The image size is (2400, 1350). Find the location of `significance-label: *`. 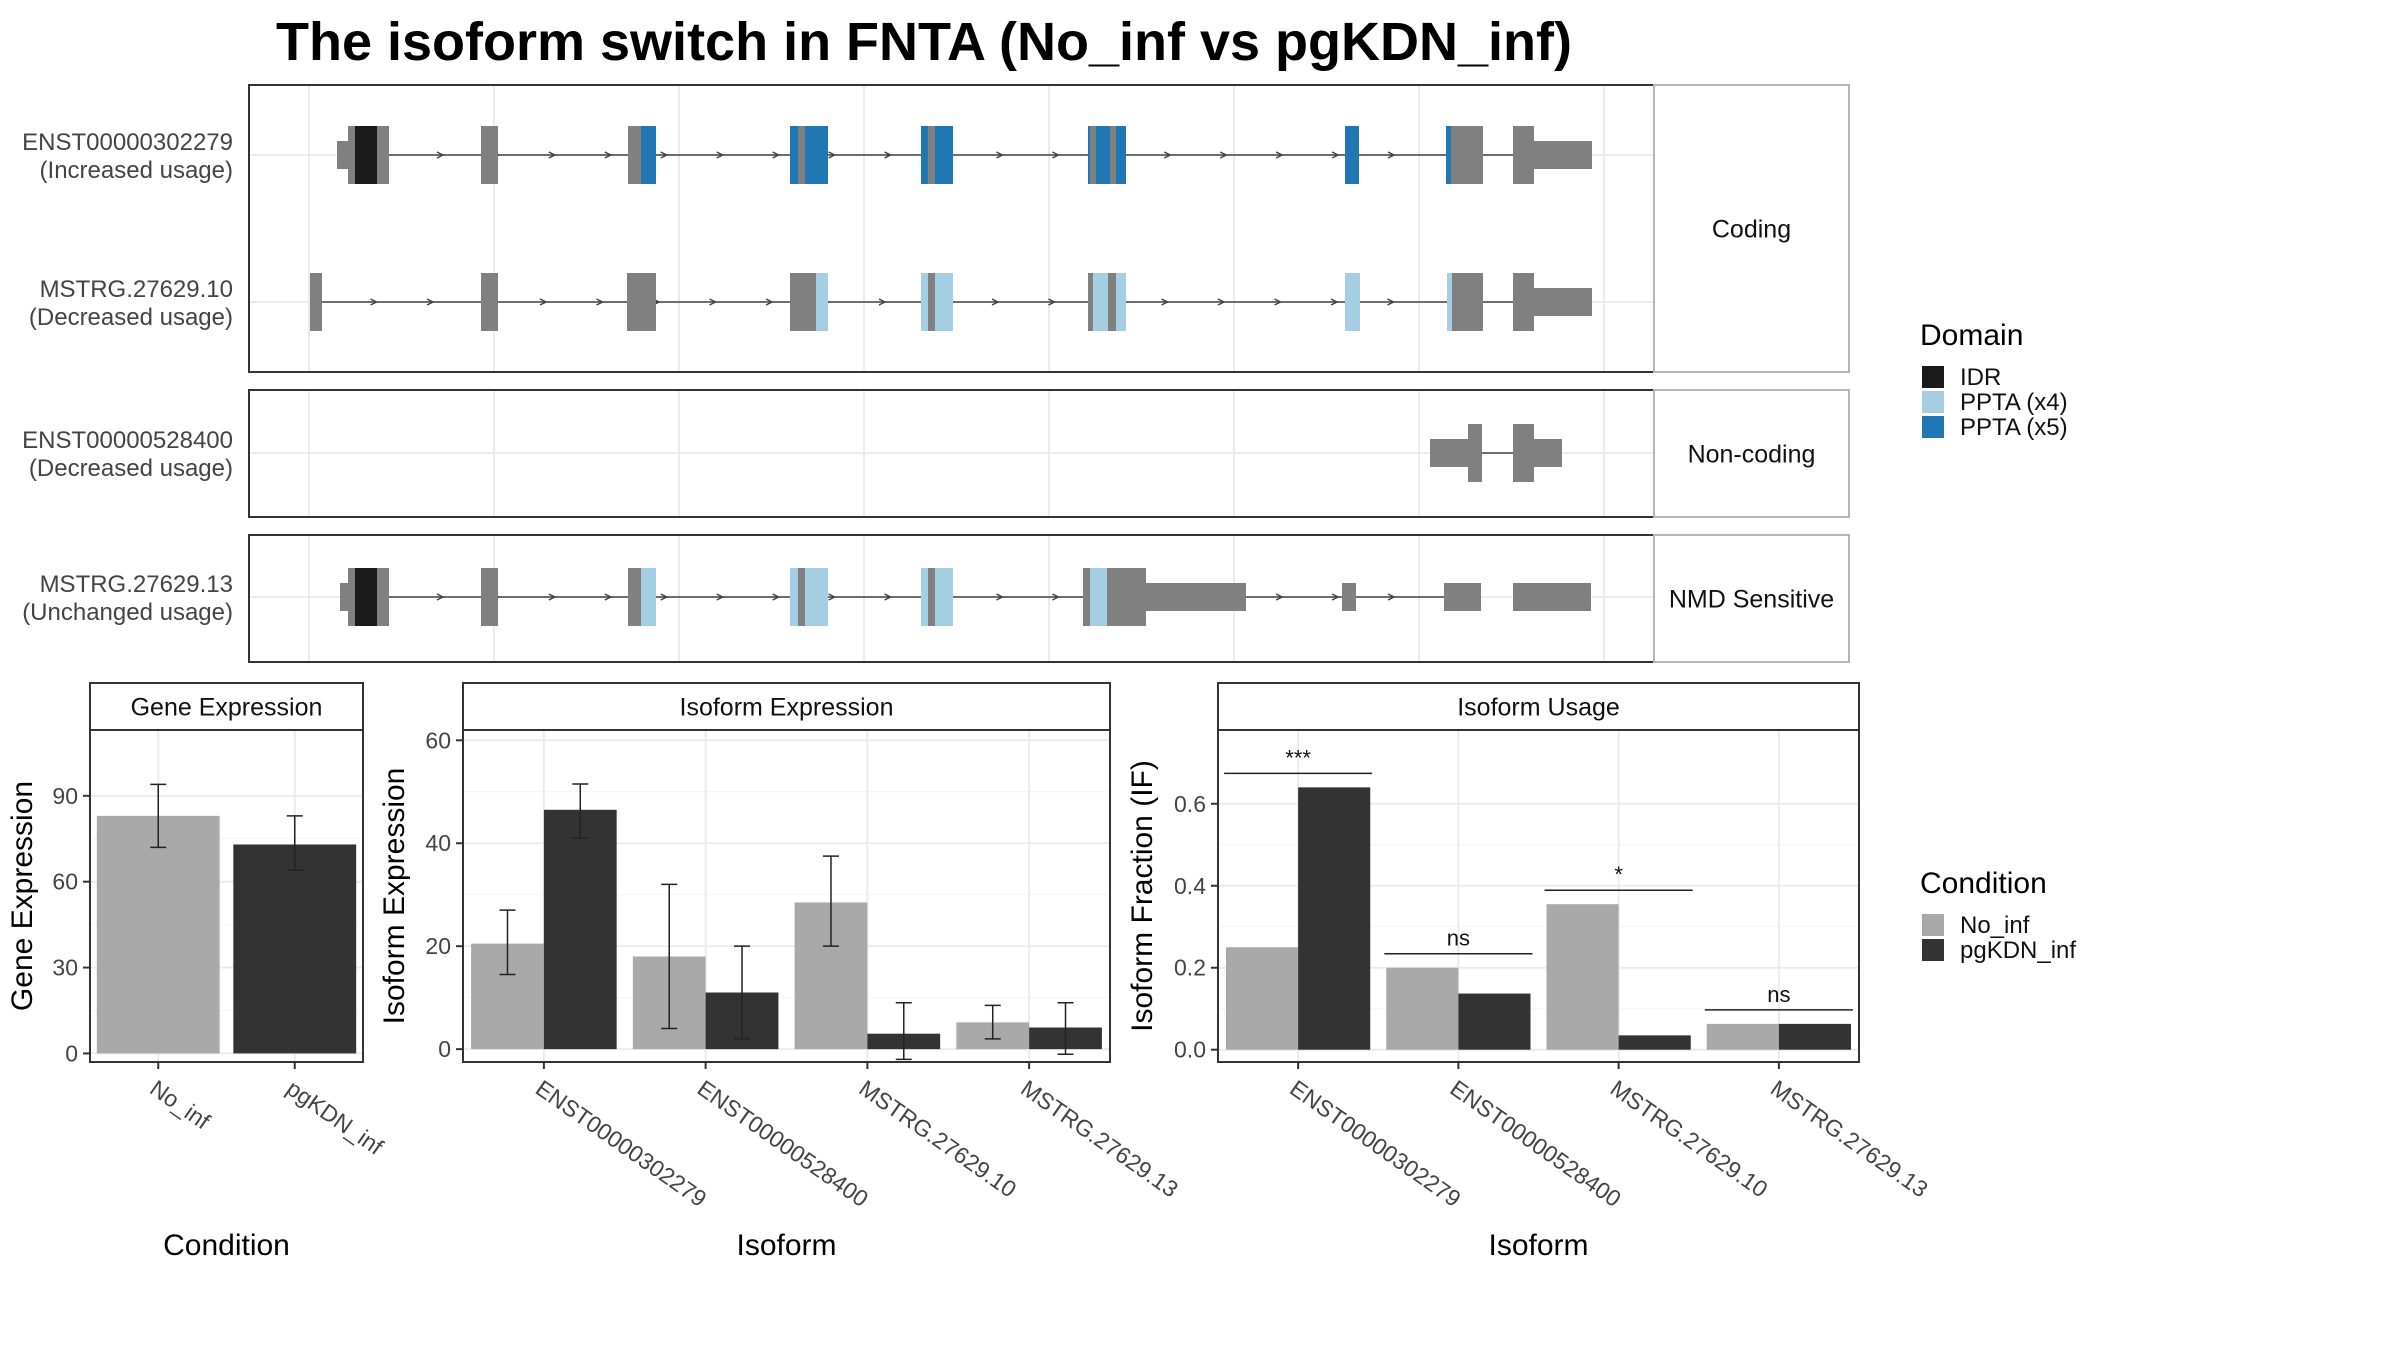

significance-label: * is located at coordinates (1618, 874).